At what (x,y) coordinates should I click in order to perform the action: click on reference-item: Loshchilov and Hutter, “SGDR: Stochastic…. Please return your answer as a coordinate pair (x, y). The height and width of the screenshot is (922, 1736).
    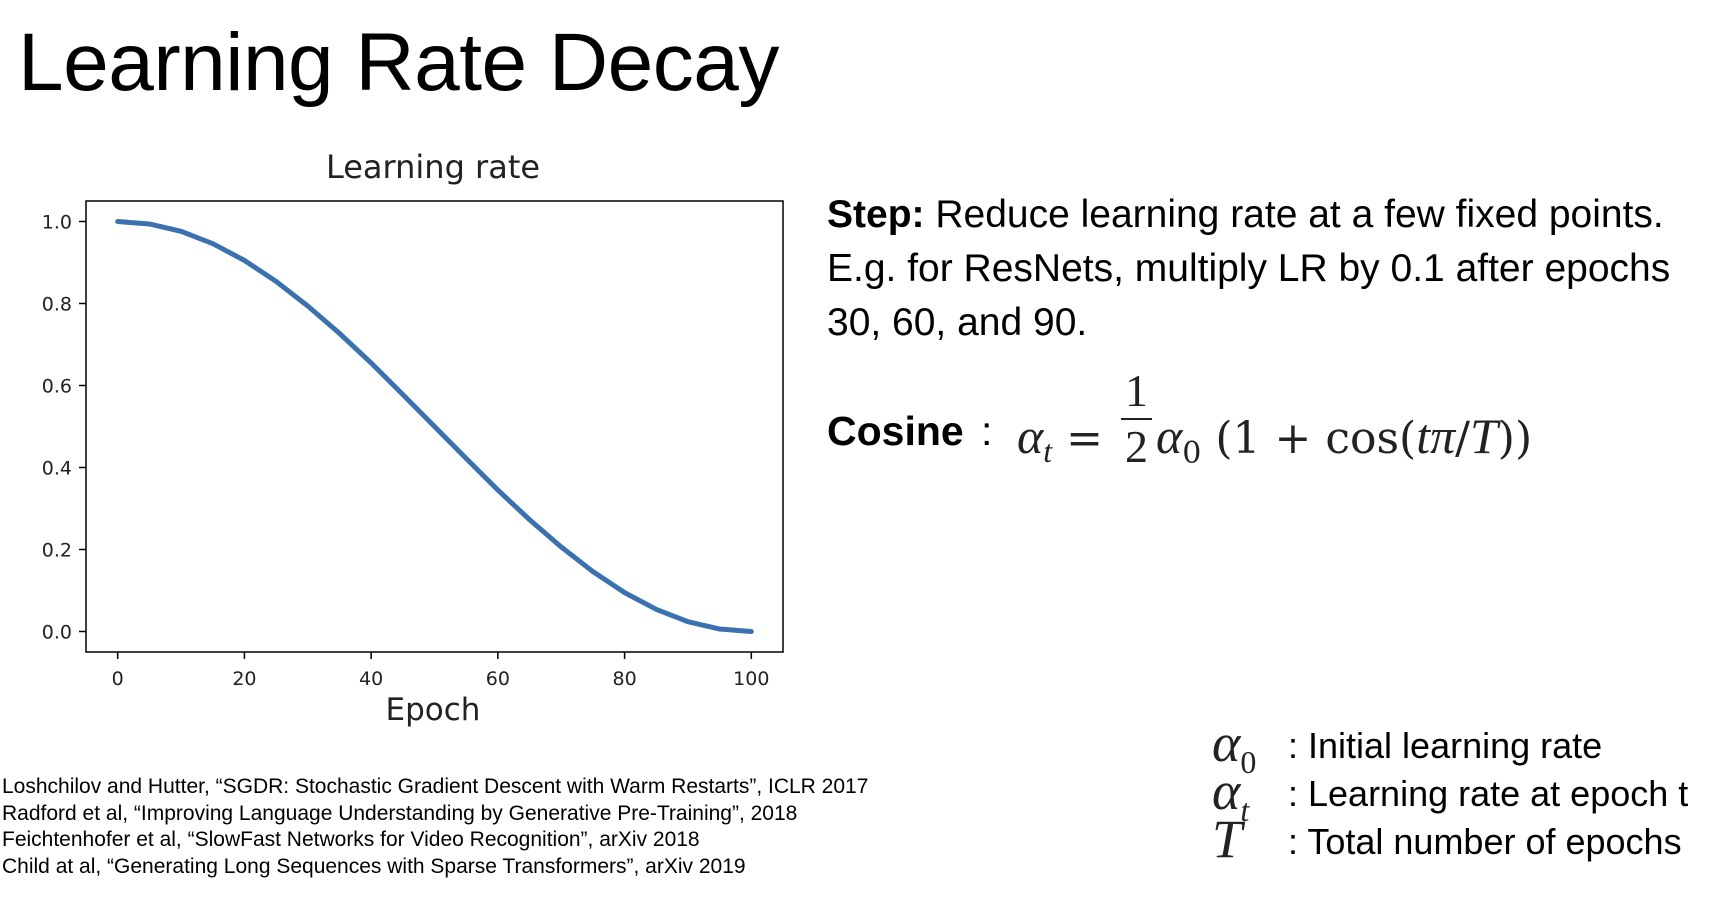
    Looking at the image, I should click on (435, 786).